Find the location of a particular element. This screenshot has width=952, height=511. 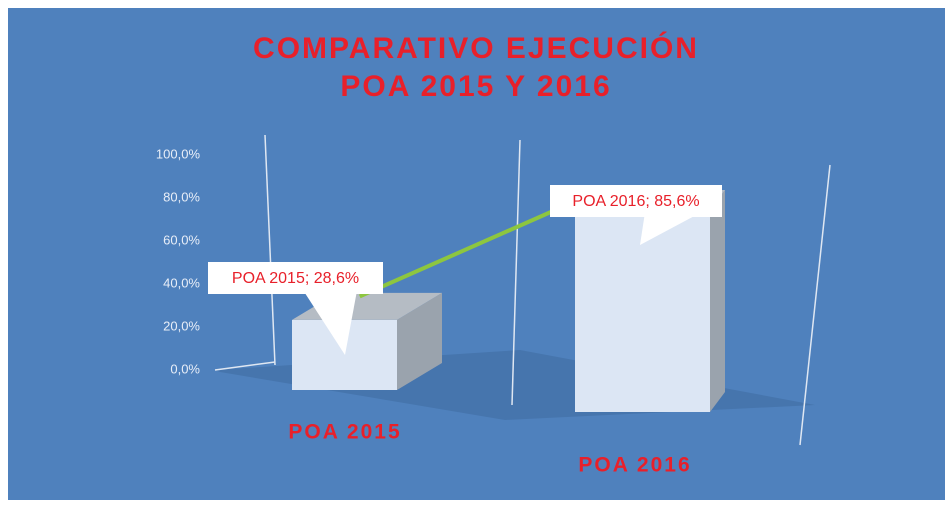

x-tick-label: POA 2016 is located at coordinates (634, 465).